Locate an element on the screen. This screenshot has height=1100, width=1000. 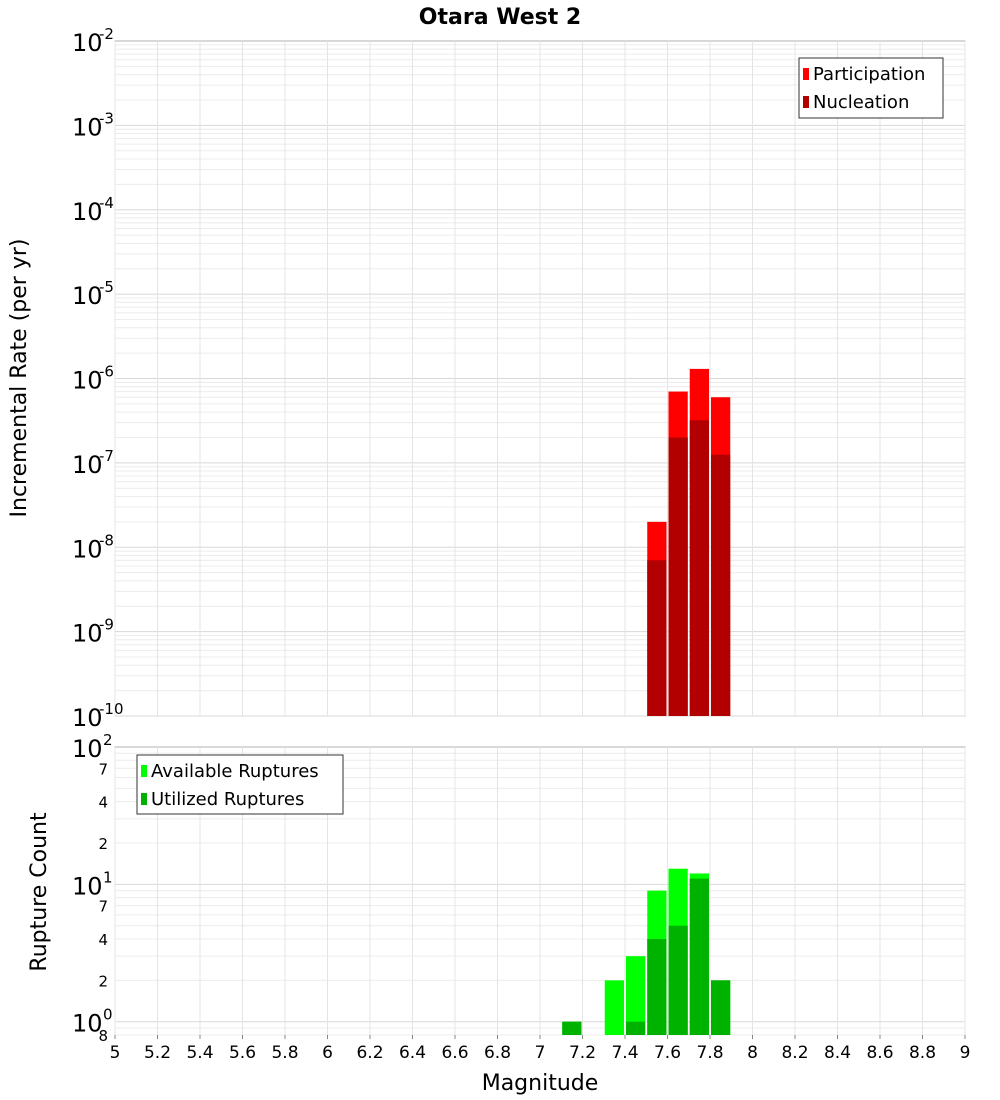
rate-y-tick-exponent: -3 is located at coordinates (106, 118).